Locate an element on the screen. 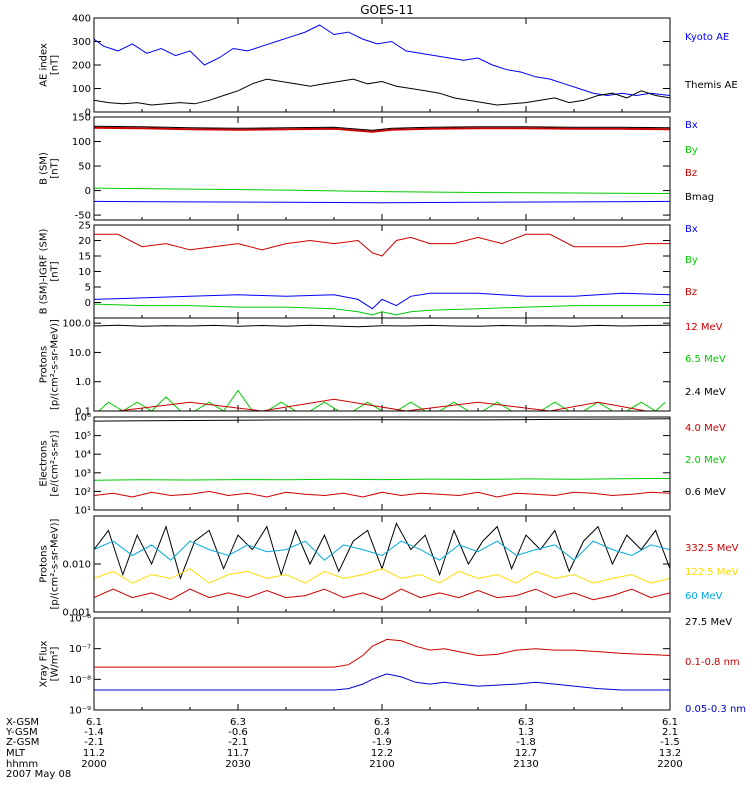 The width and height of the screenshot is (750, 800). y-tick-label: 10⁶ is located at coordinates (82, 418).